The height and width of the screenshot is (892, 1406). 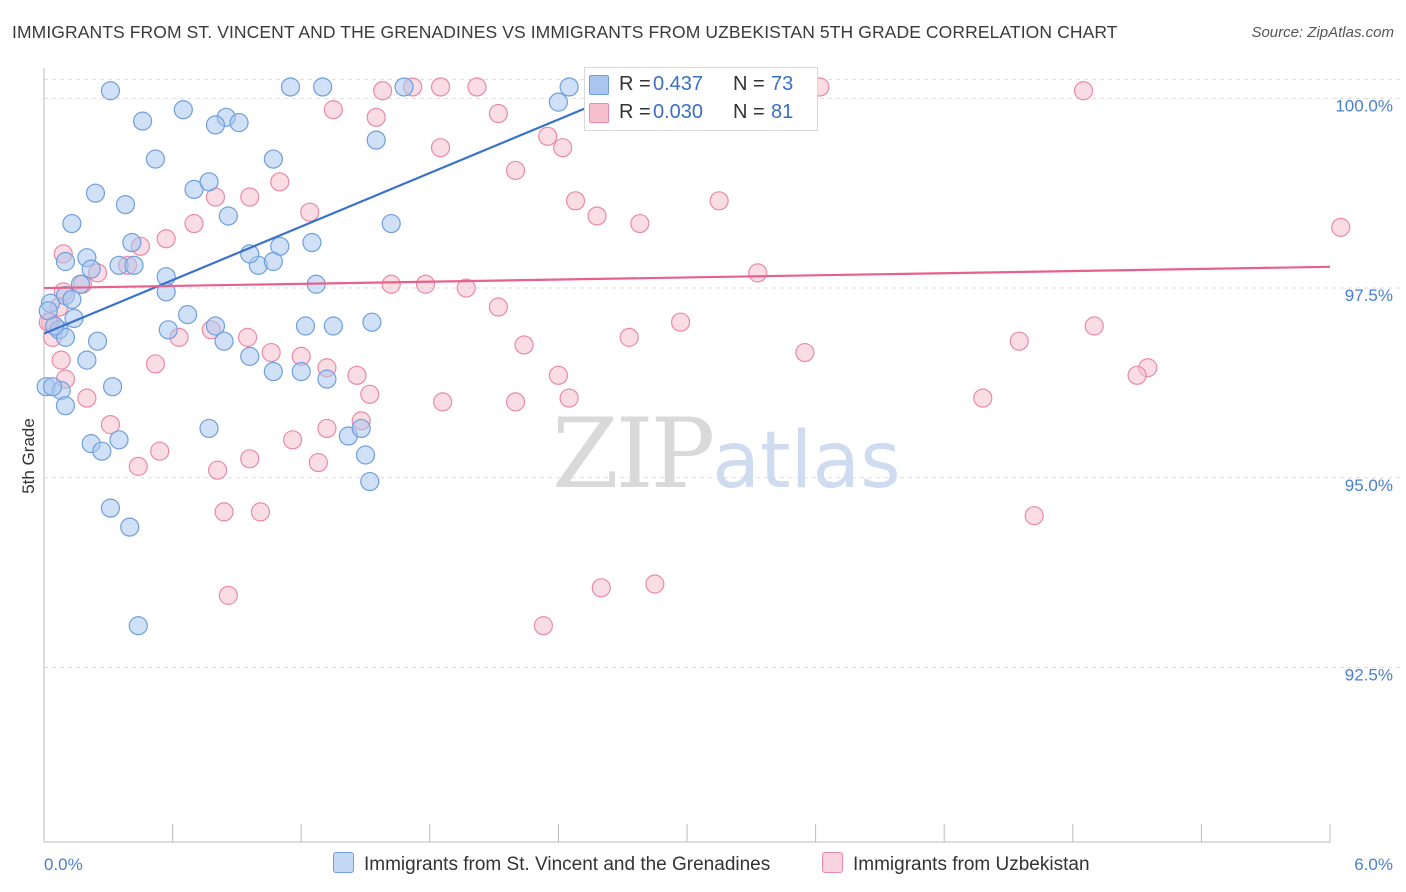 What do you see at coordinates (678, 112) in the screenshot?
I see `legend-r-value: 0.030` at bounding box center [678, 112].